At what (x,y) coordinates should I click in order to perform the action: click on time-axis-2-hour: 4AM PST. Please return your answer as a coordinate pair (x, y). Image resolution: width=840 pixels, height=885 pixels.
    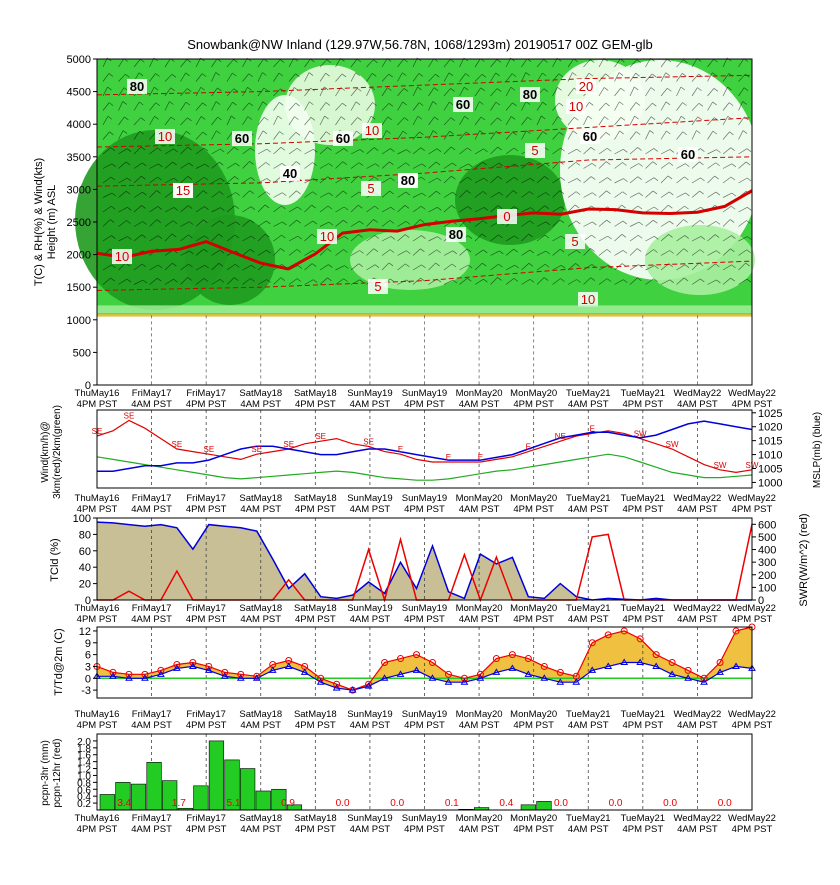
    Looking at the image, I should click on (151, 509).